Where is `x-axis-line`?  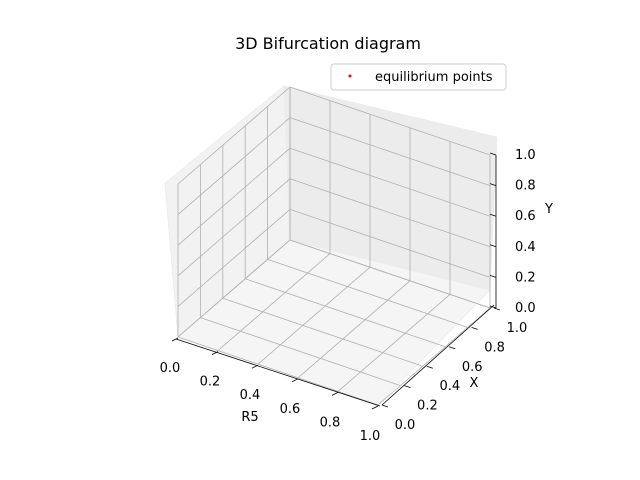
x-axis-line is located at coordinates (278, 372).